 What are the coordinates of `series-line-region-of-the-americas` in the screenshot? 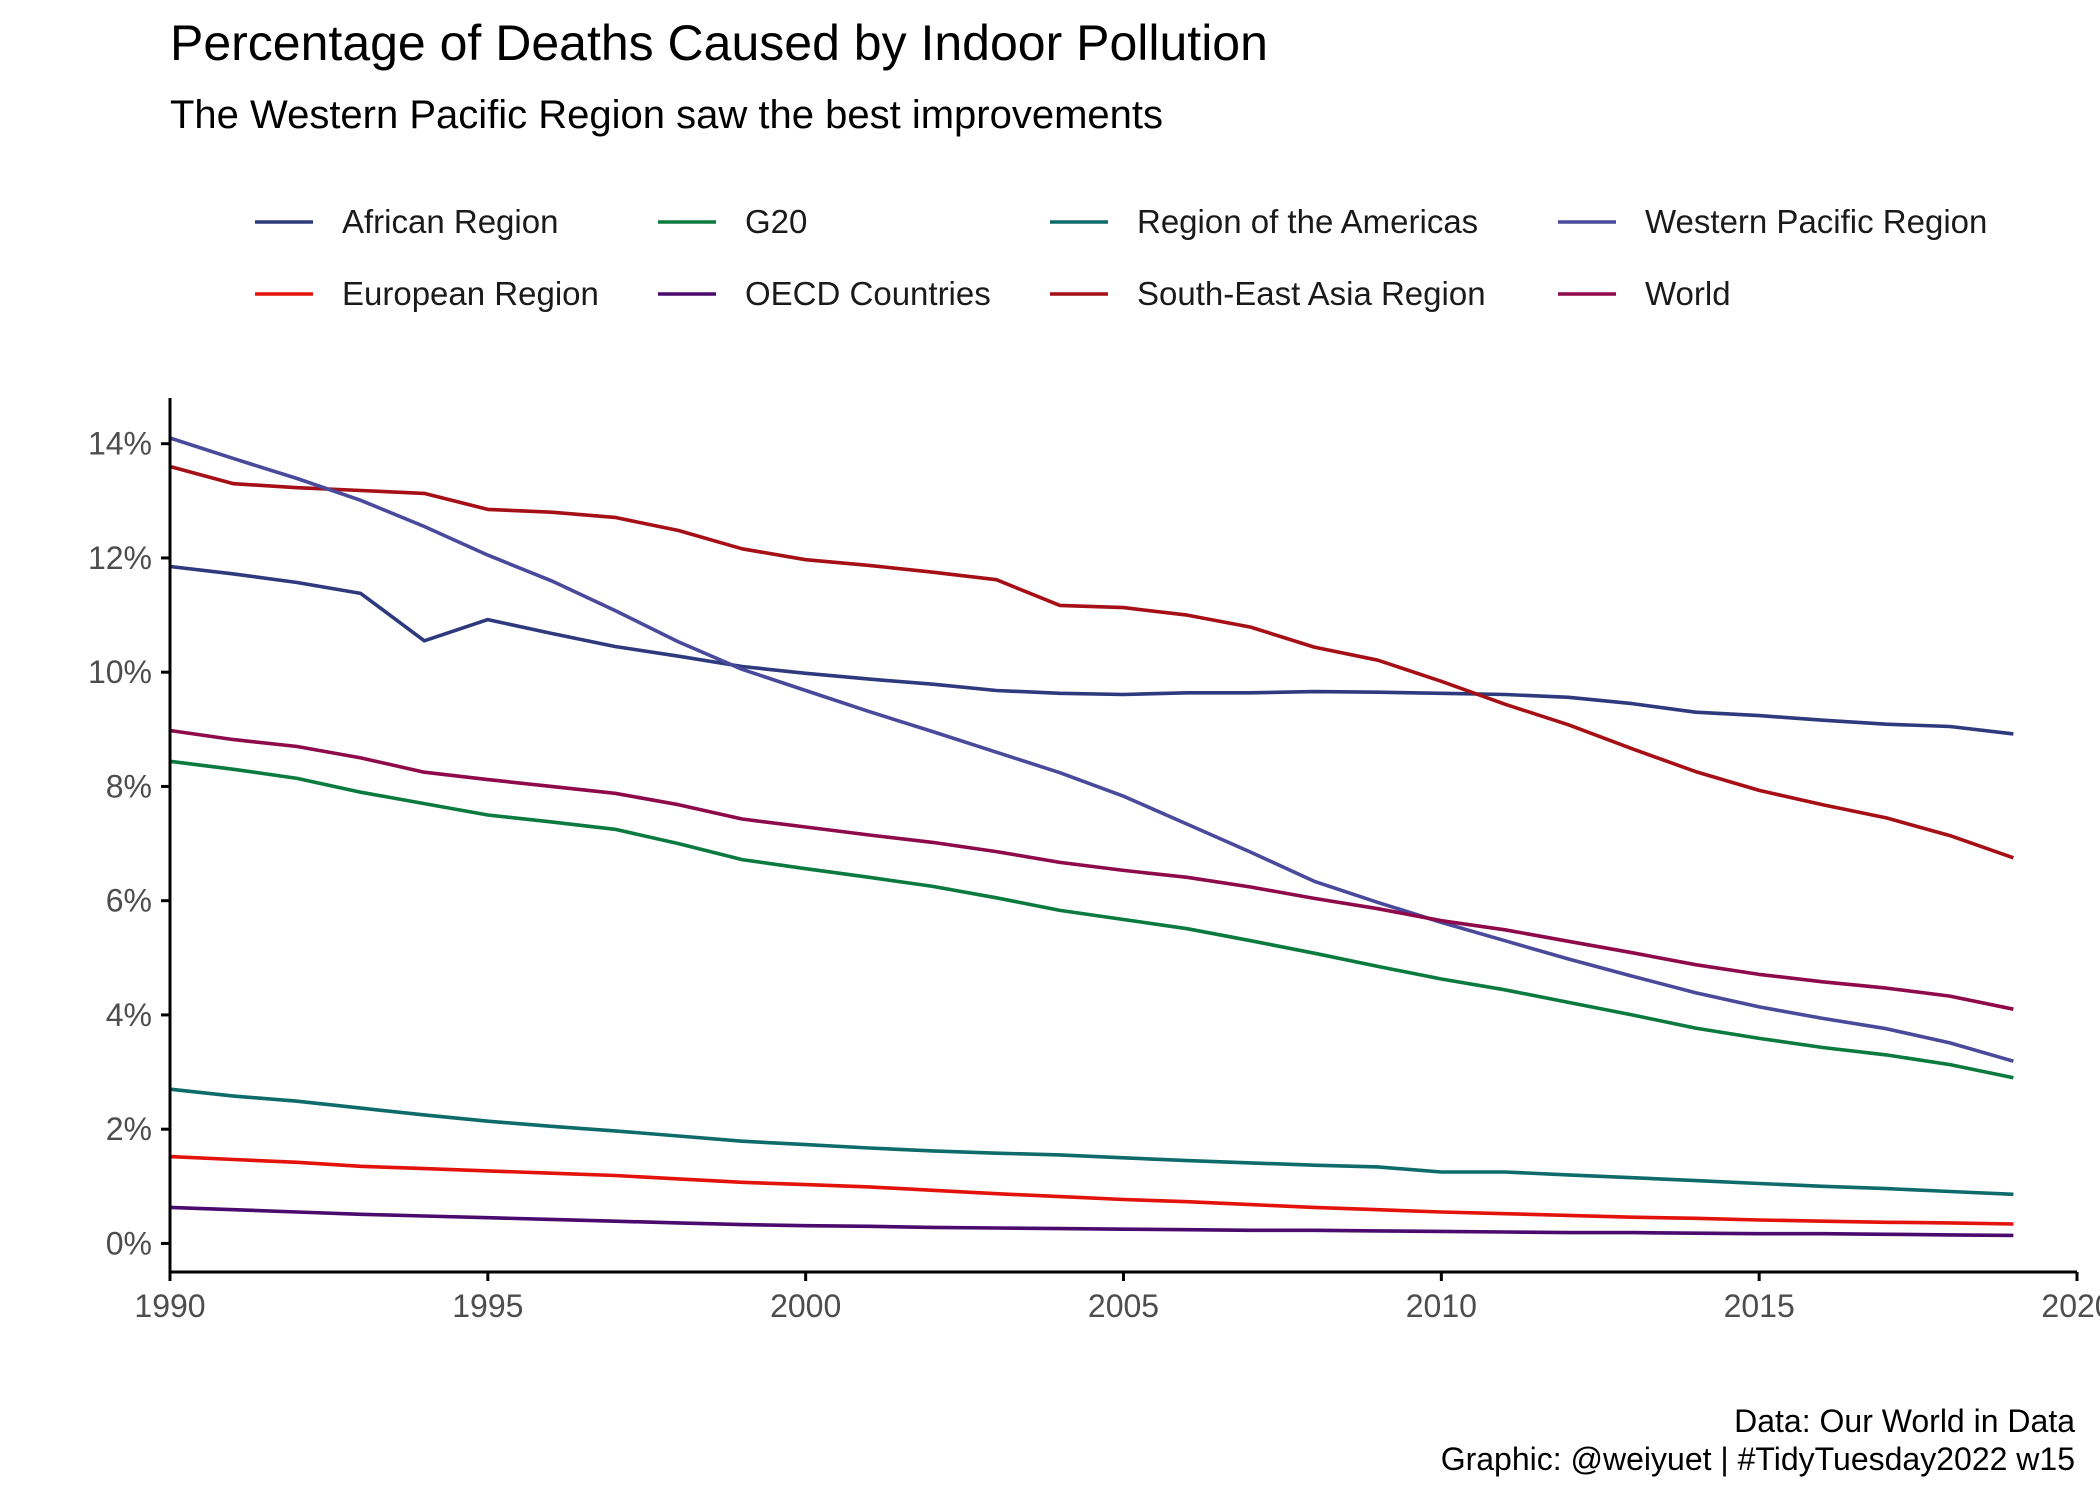 It's located at (1091, 1142).